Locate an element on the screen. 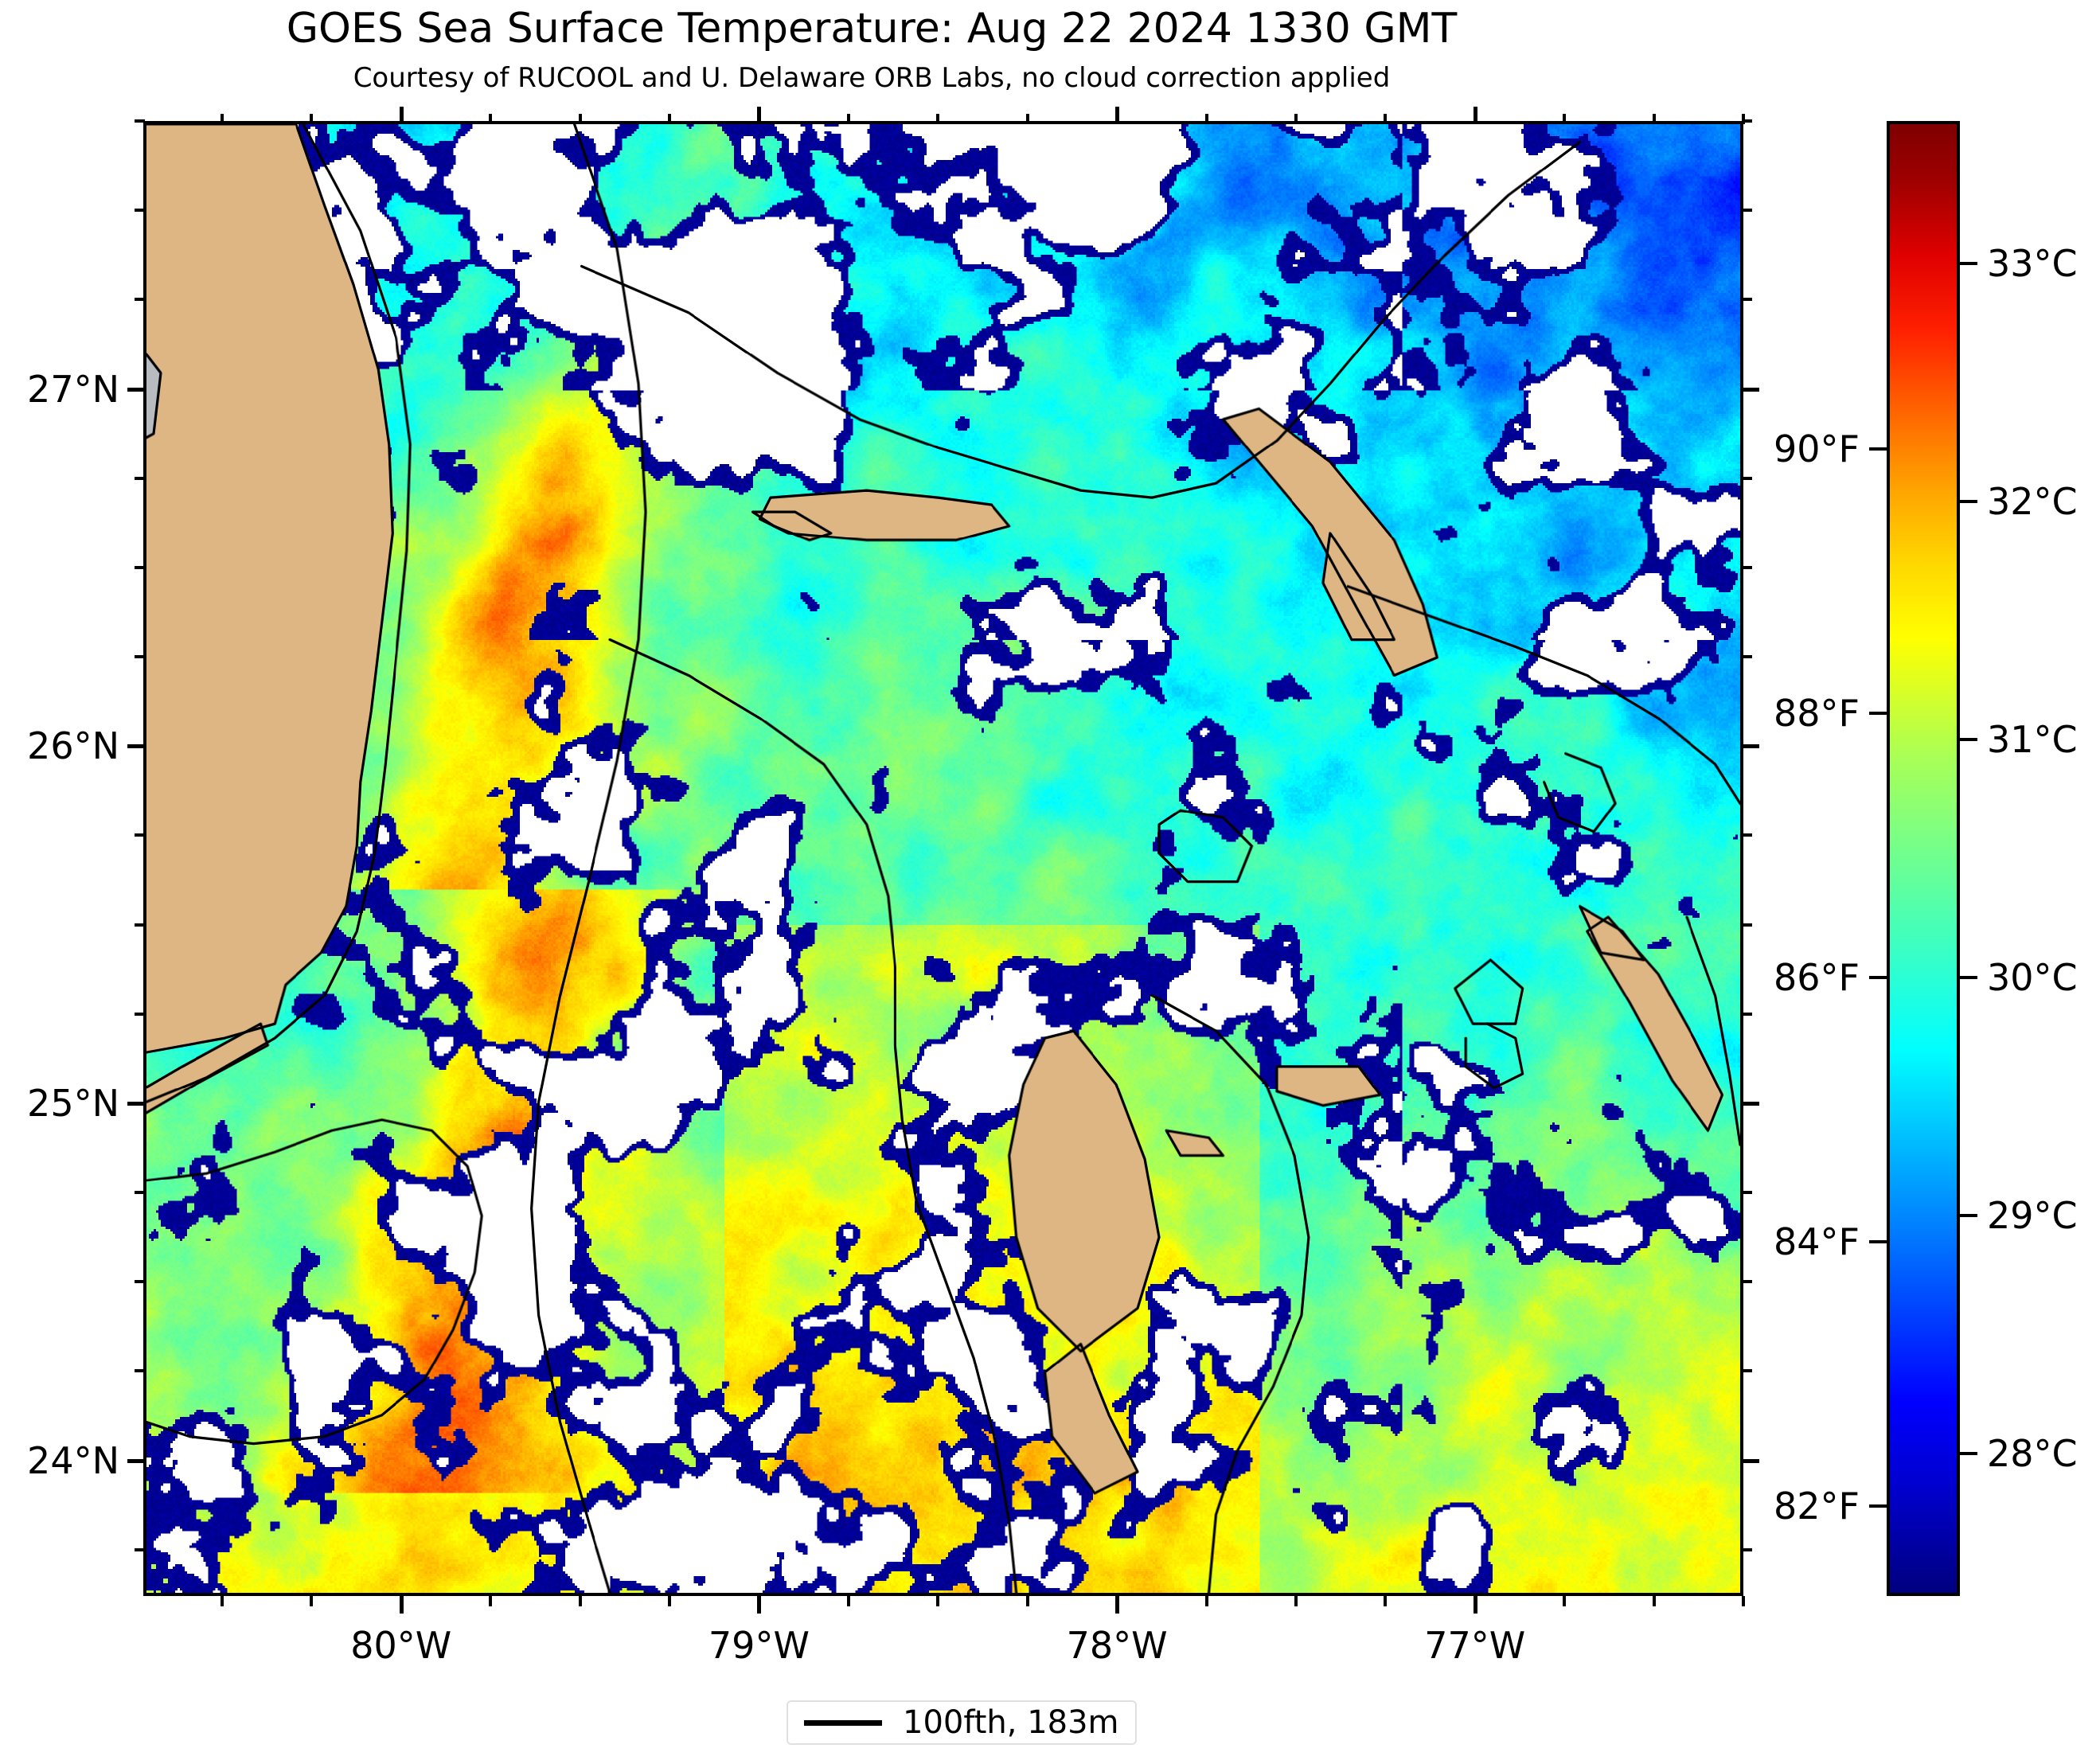 The width and height of the screenshot is (2100, 1760). y-axis-tick-label: 24°N is located at coordinates (73, 1460).